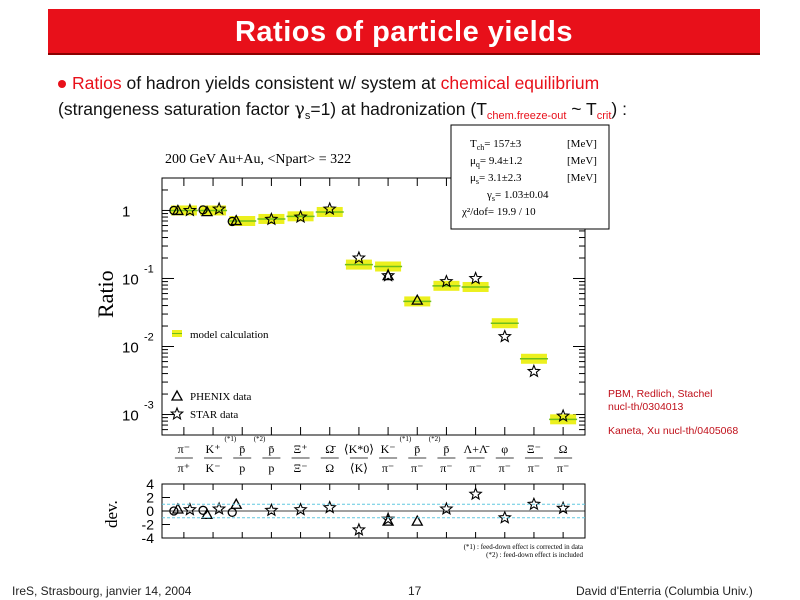 The width and height of the screenshot is (800, 600). What do you see at coordinates (581, 109) in the screenshot?
I see `bullet-text-2c: ~ T` at bounding box center [581, 109].